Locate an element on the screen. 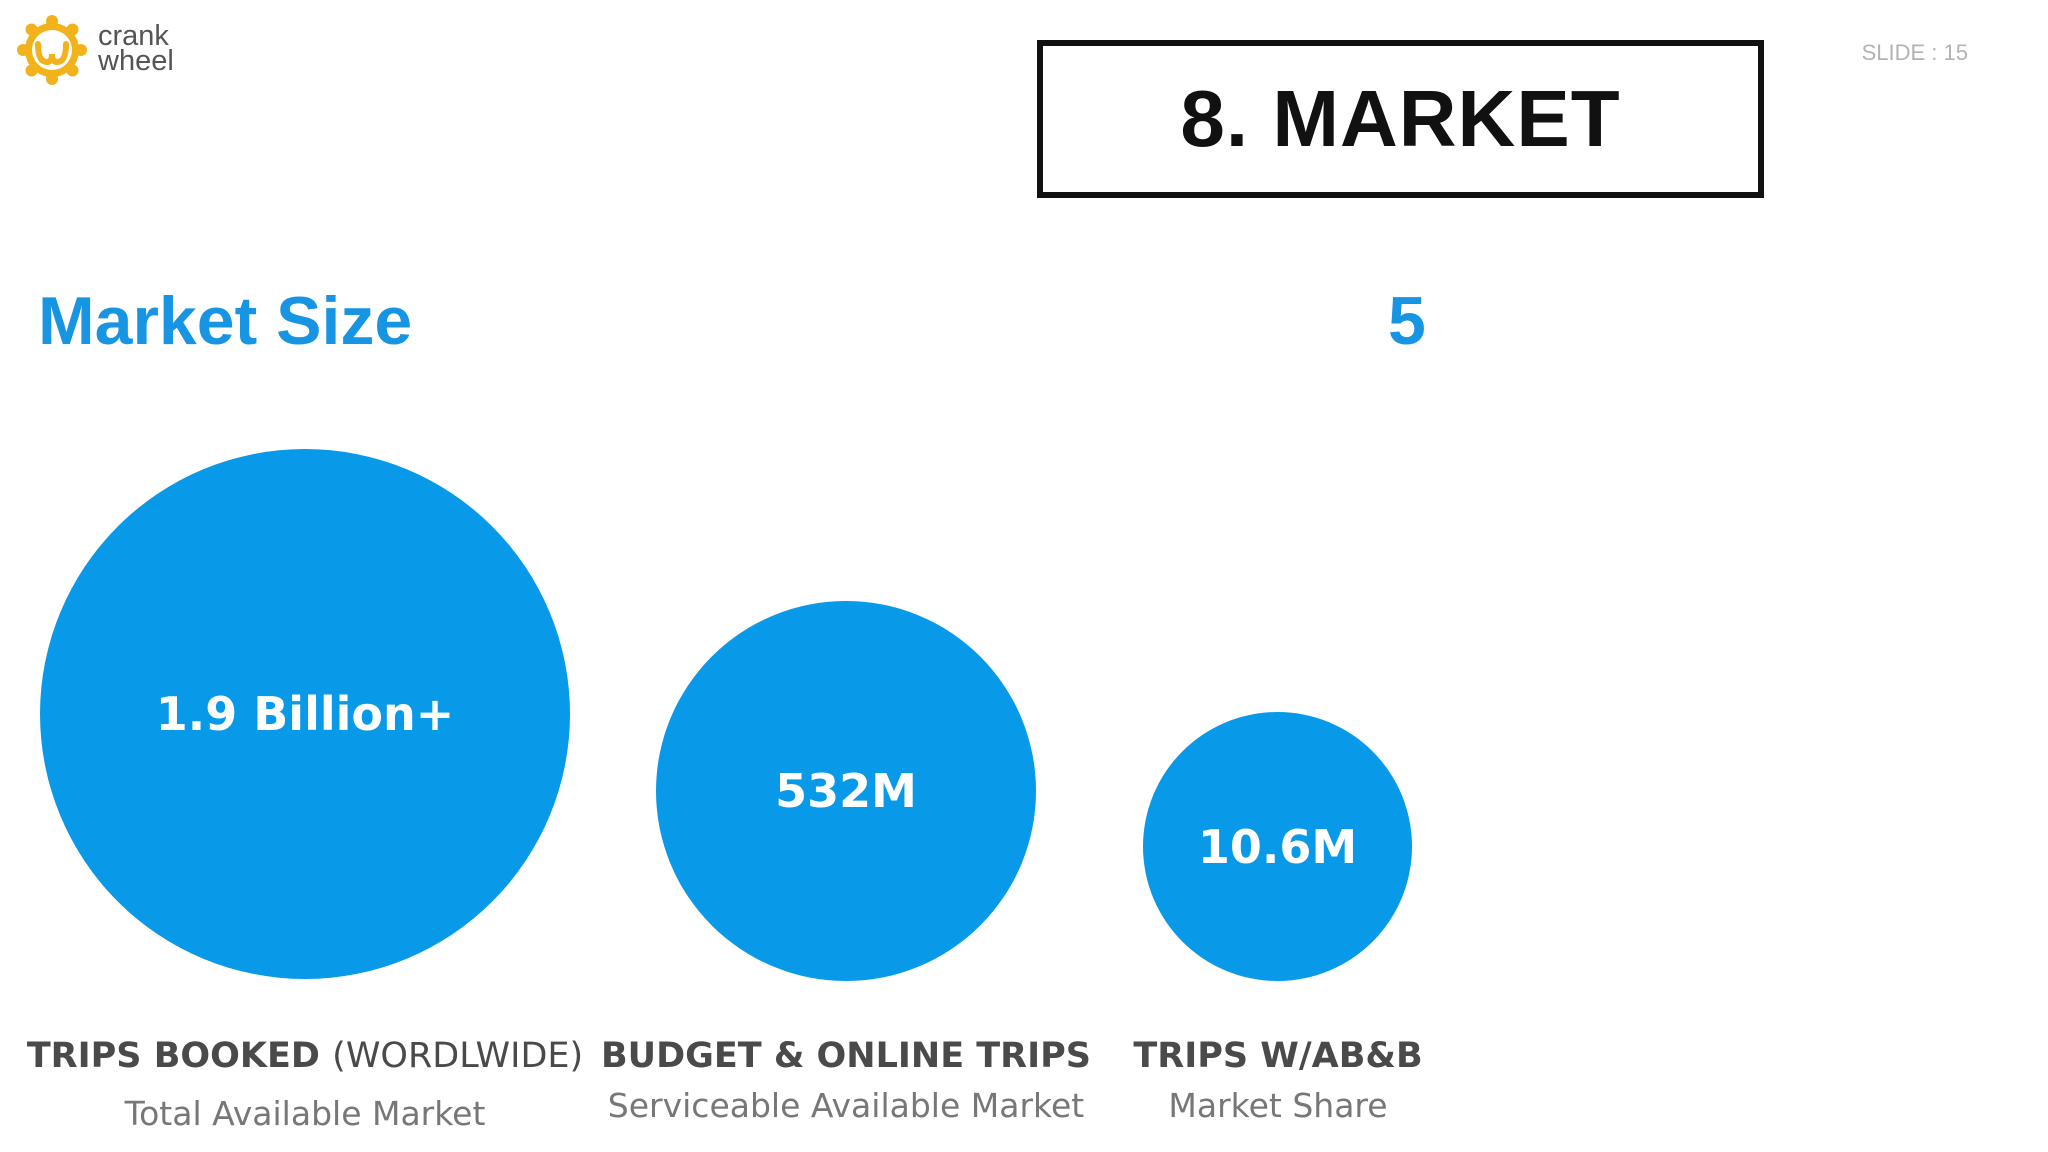 The image size is (2048, 1152). circle-value: 532M is located at coordinates (846, 791).